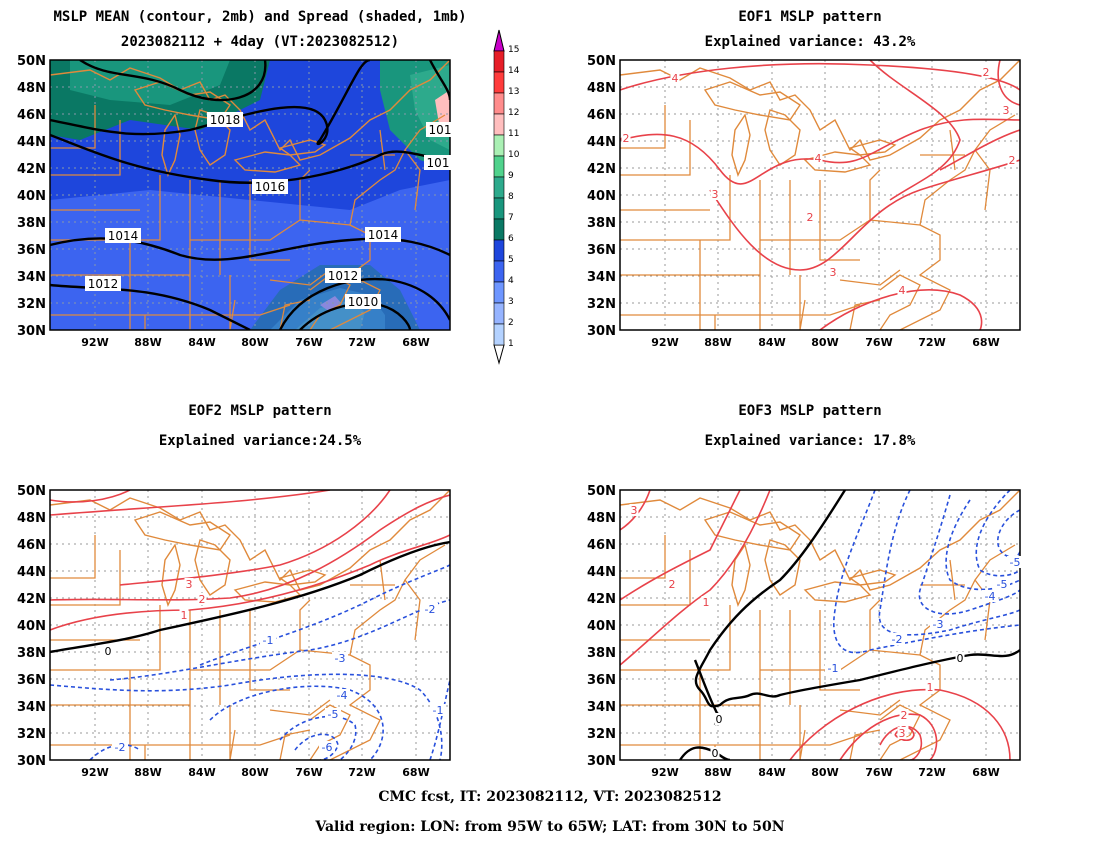  What do you see at coordinates (820, 195) in the screenshot?
I see `eof1-contours` at bounding box center [820, 195].